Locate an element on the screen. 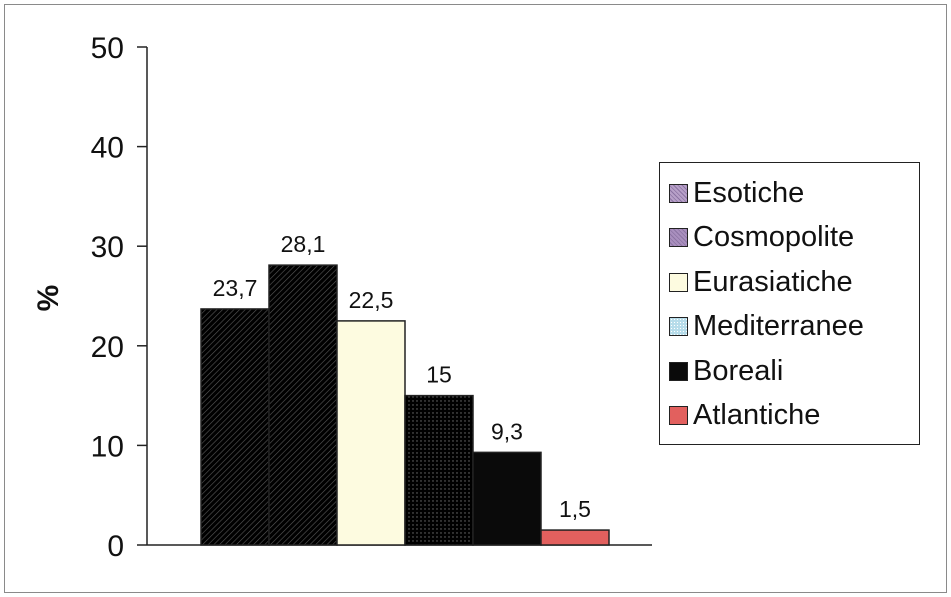 Image resolution: width=951 pixels, height=597 pixels. y-tick-label: 50 is located at coordinates (107, 48).